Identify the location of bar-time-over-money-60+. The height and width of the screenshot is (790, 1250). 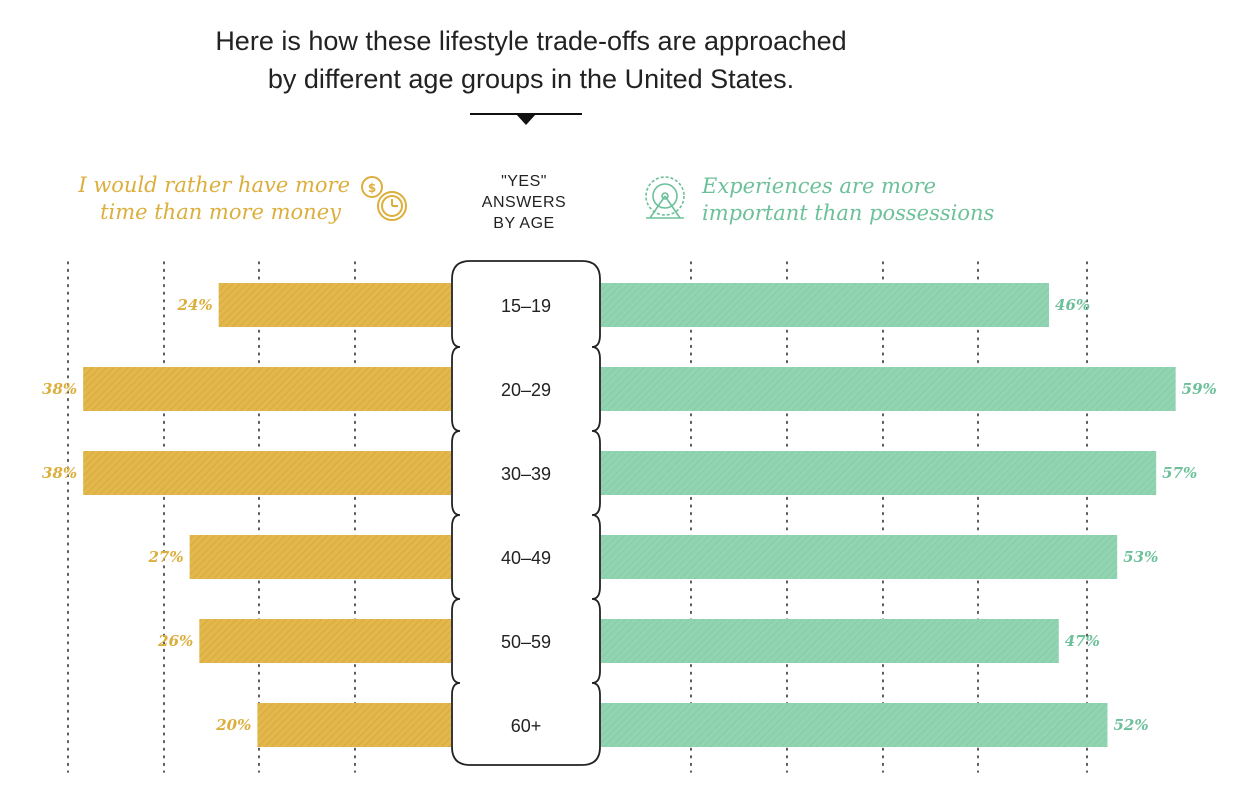
(354, 725).